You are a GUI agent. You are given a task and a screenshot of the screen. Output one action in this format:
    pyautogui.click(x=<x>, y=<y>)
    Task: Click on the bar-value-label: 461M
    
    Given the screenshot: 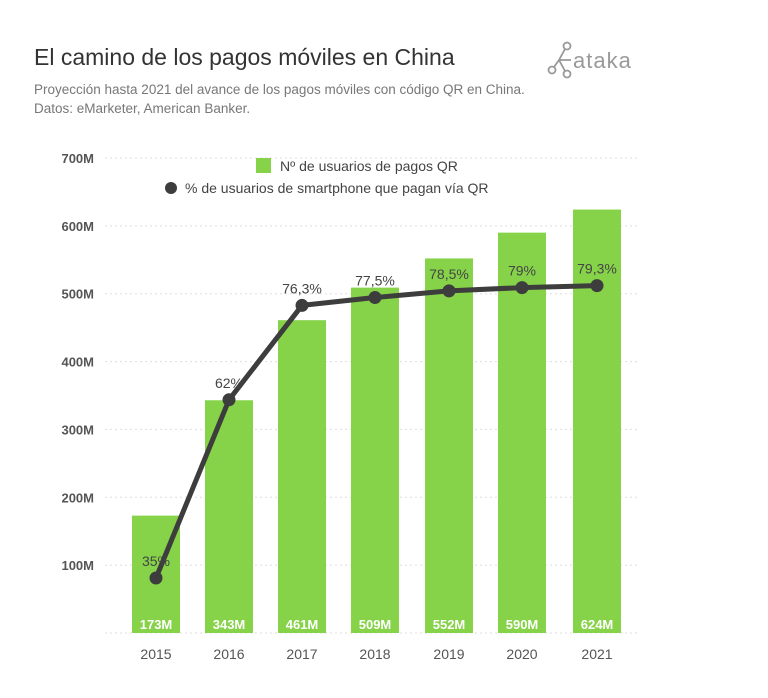 What is the action you would take?
    pyautogui.click(x=302, y=624)
    